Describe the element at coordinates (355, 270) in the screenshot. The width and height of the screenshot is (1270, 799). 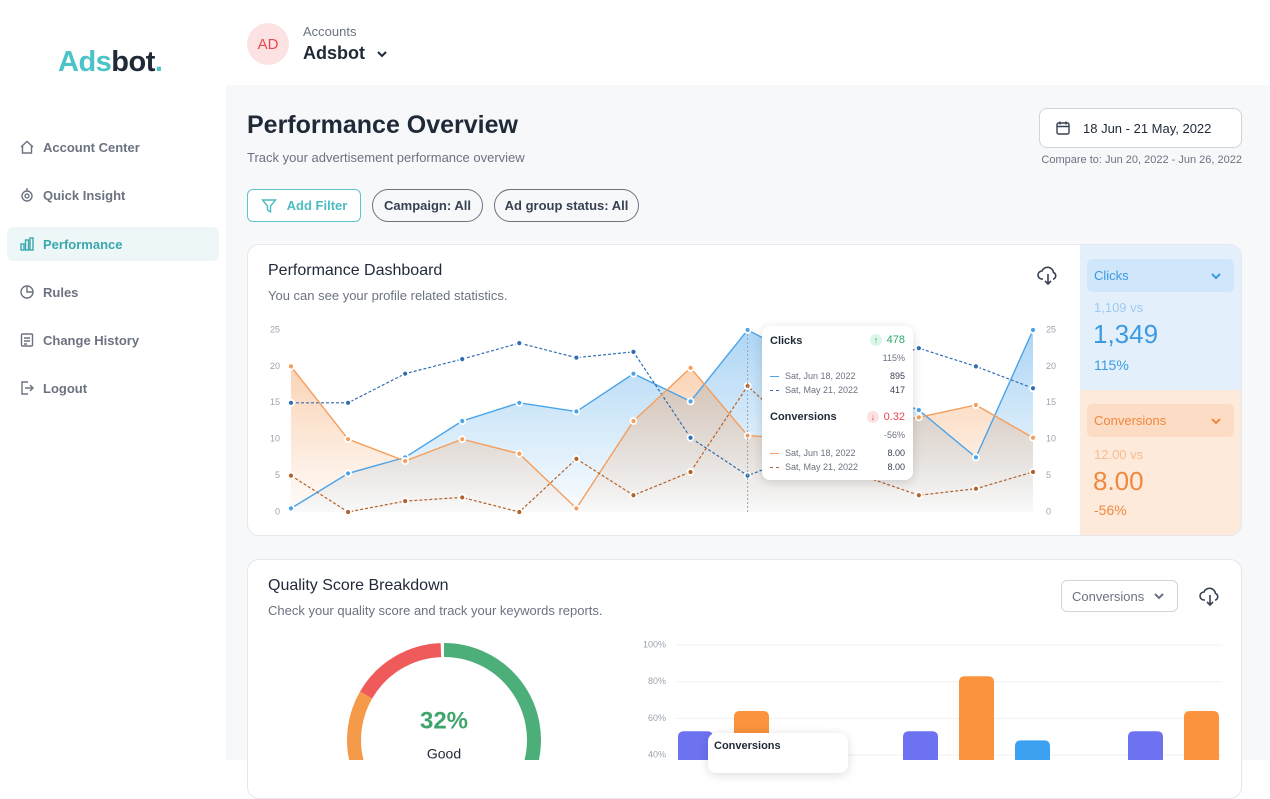
I see `card-title: Performance Dashboard` at that location.